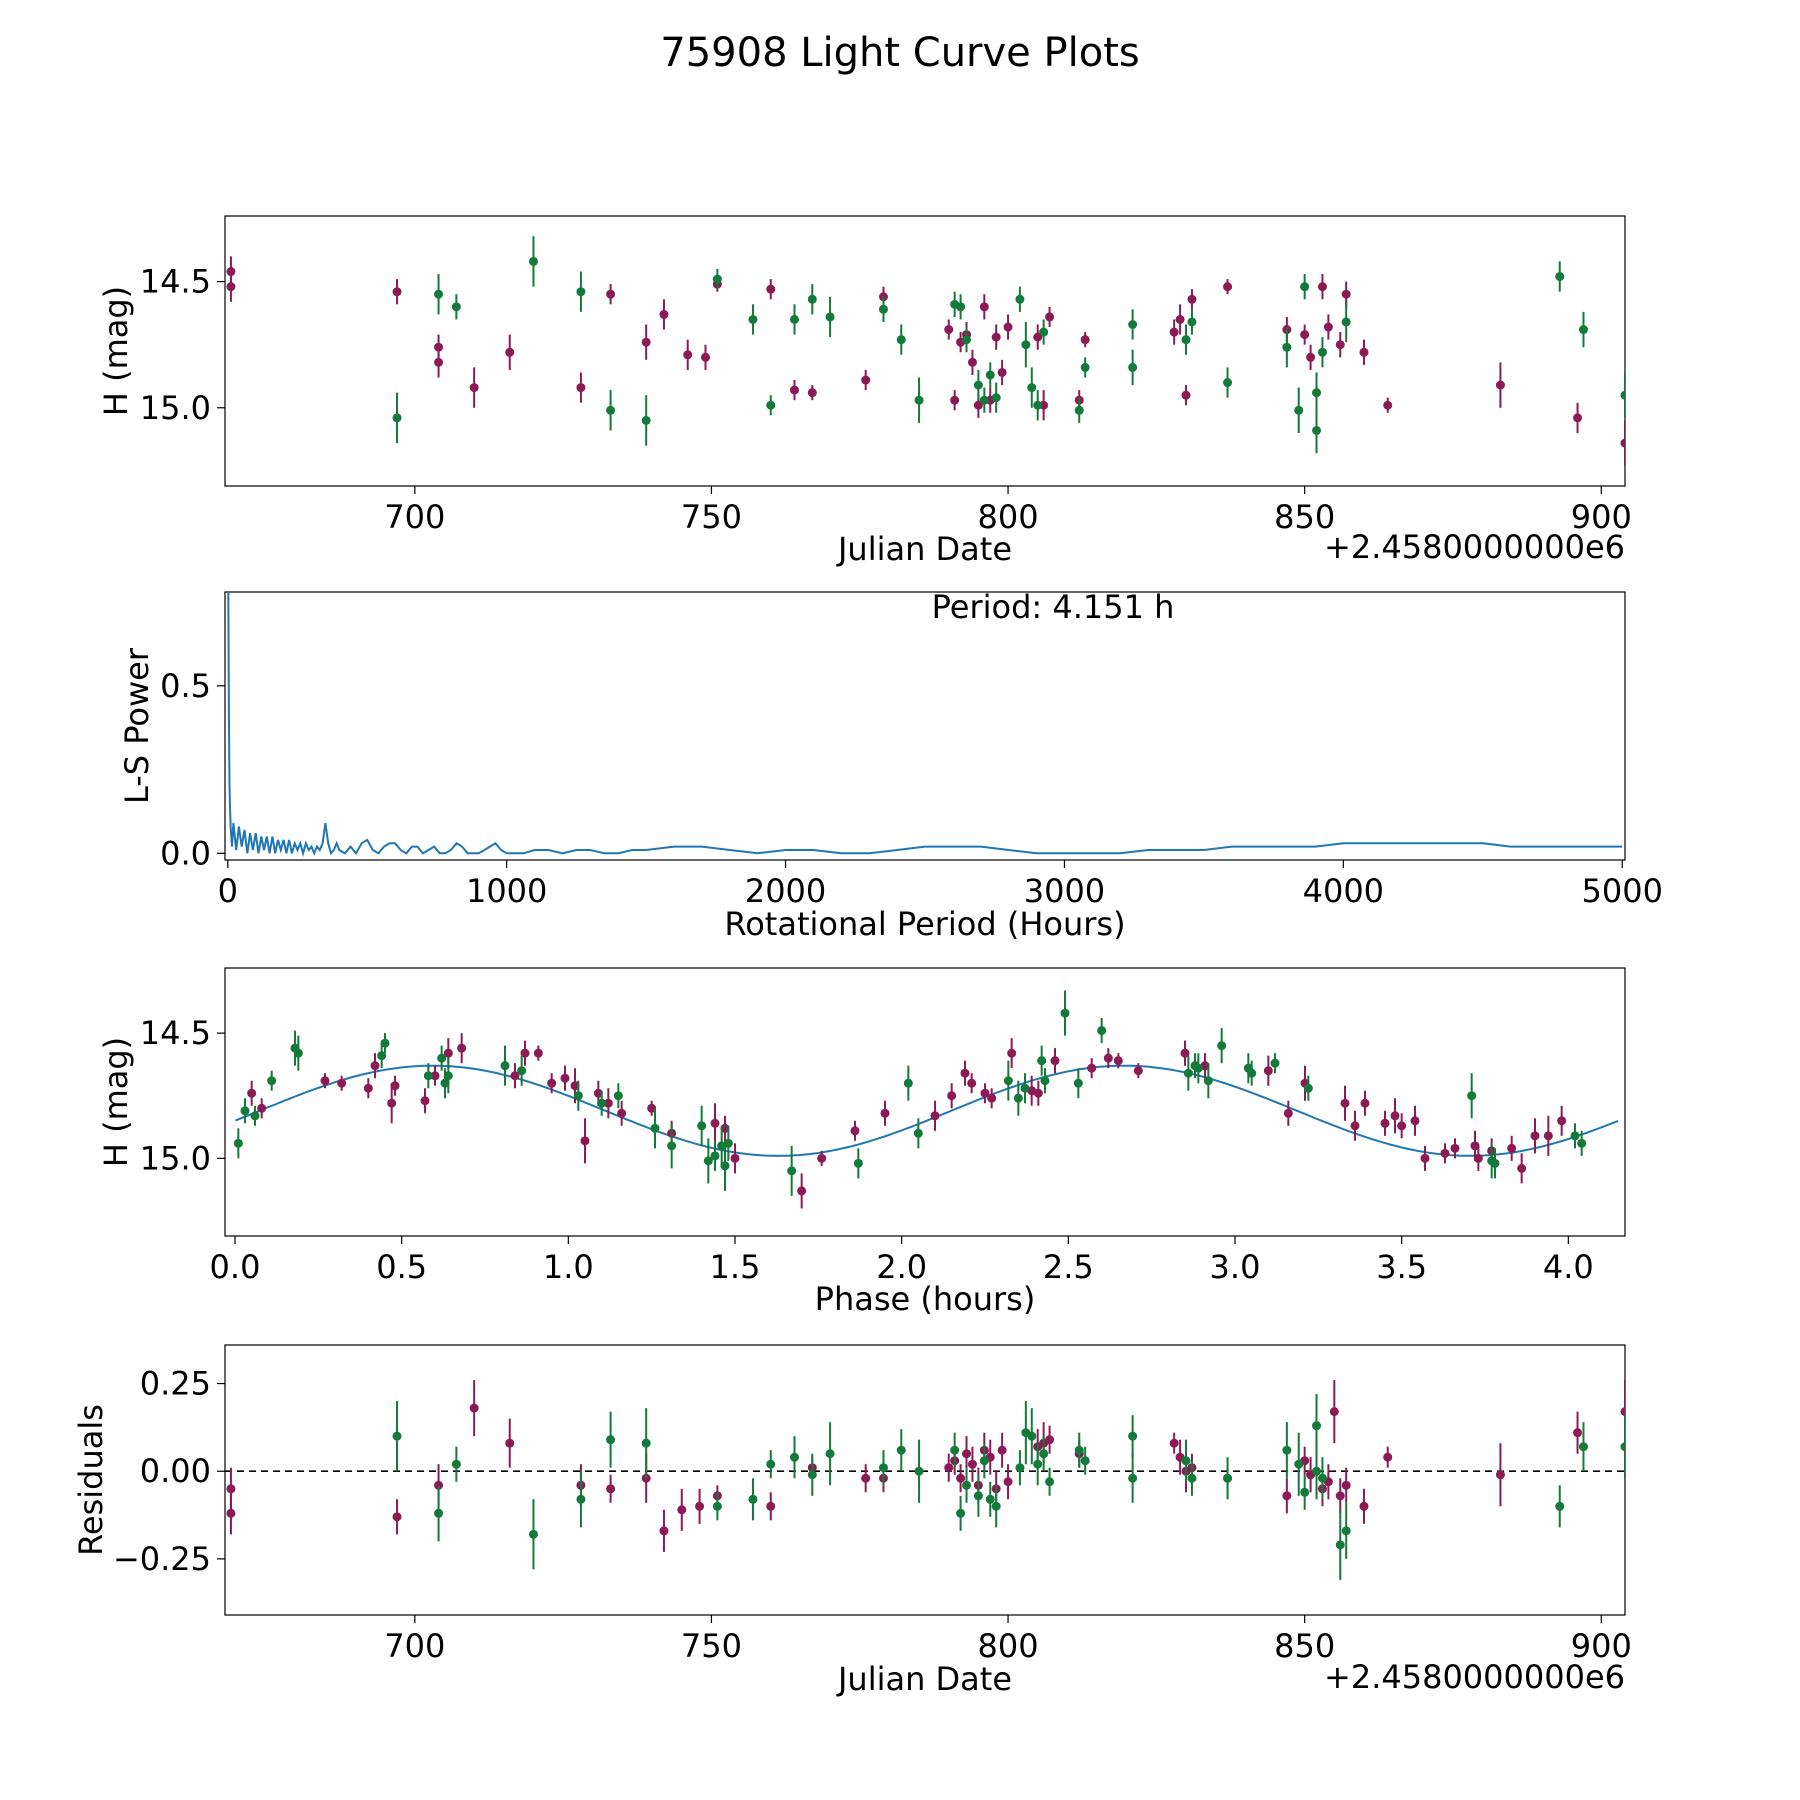 Image resolution: width=1800 pixels, height=1800 pixels. What do you see at coordinates (1304, 1646) in the screenshot?
I see `x-tick-label: 850` at bounding box center [1304, 1646].